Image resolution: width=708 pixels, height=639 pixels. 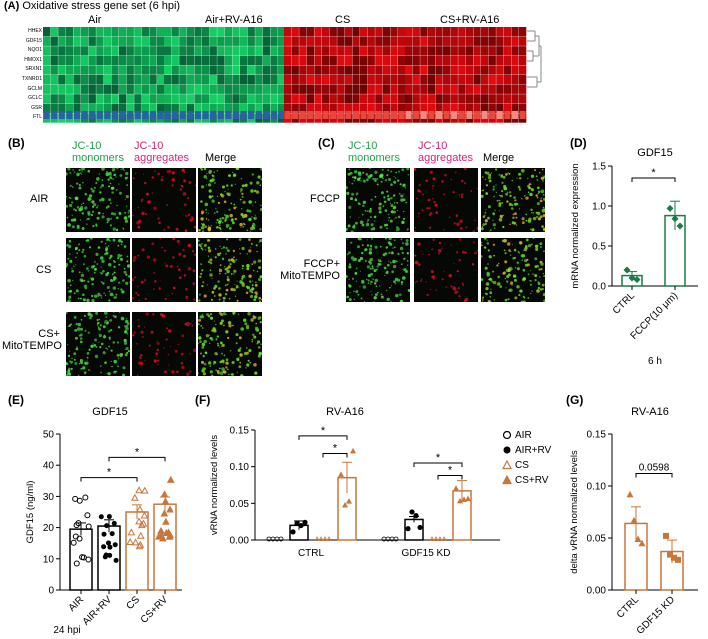 I want to click on micrograph, so click(x=98, y=270).